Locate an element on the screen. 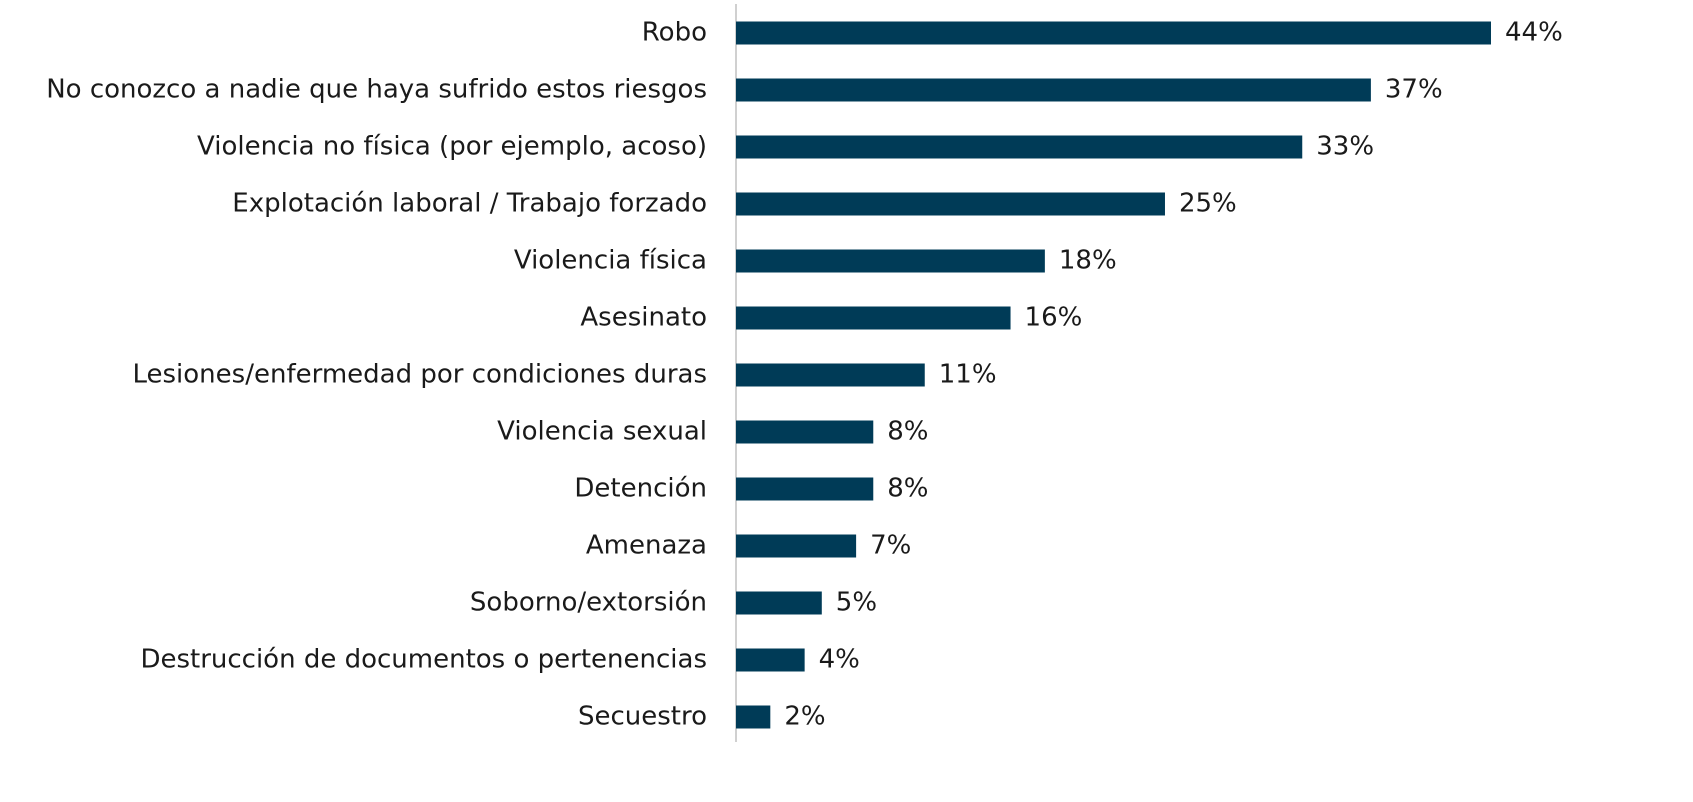 This screenshot has height=802, width=1693. category-label: Destrucción de documentos o pertenencias is located at coordinates (423, 660).